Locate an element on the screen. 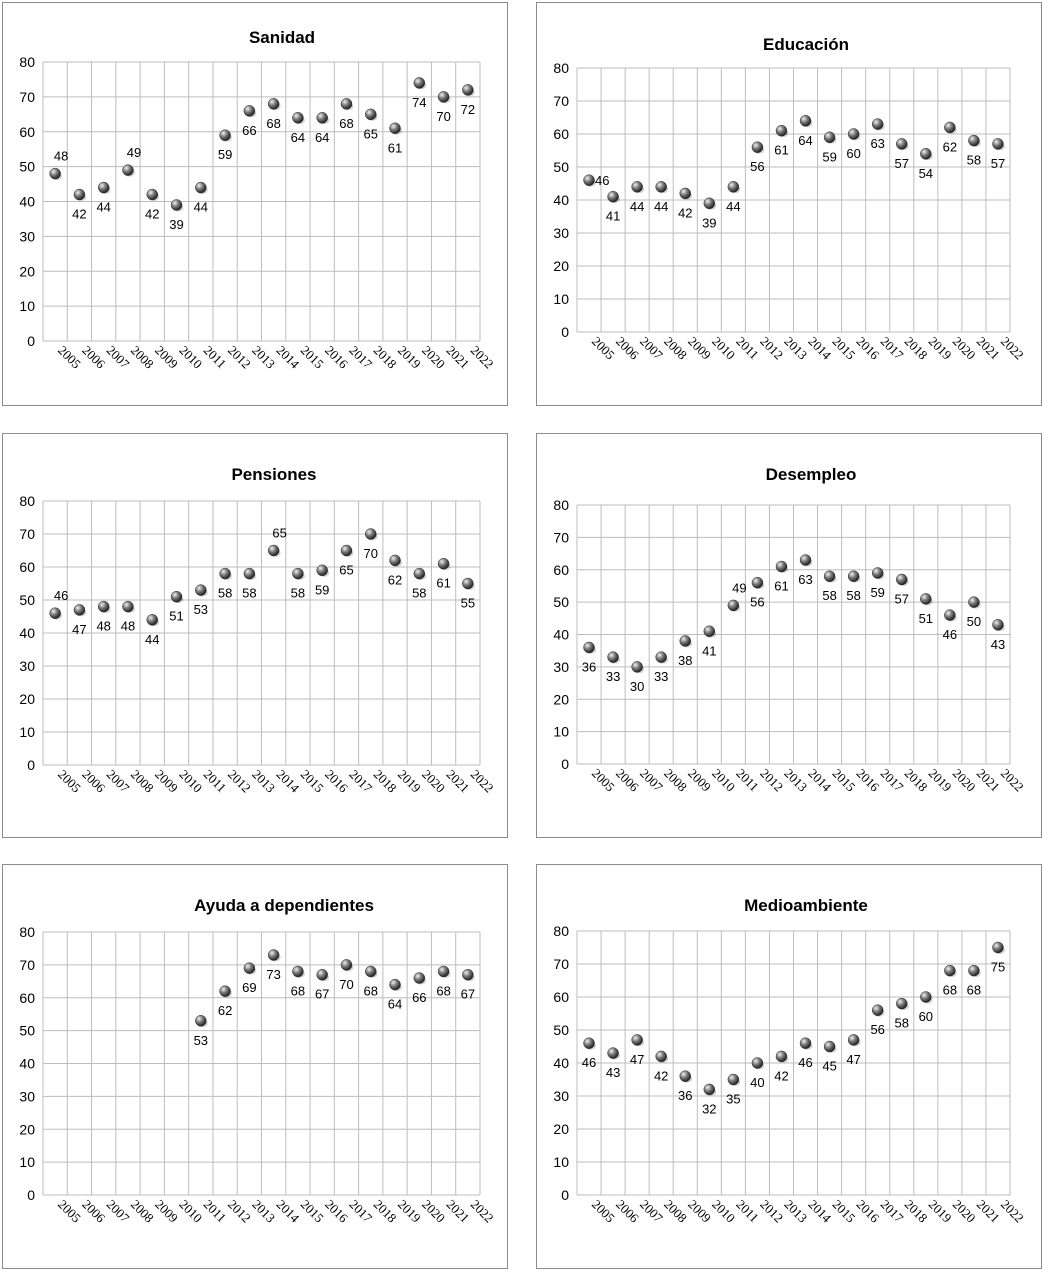  data-label: 36 is located at coordinates (685, 1095).